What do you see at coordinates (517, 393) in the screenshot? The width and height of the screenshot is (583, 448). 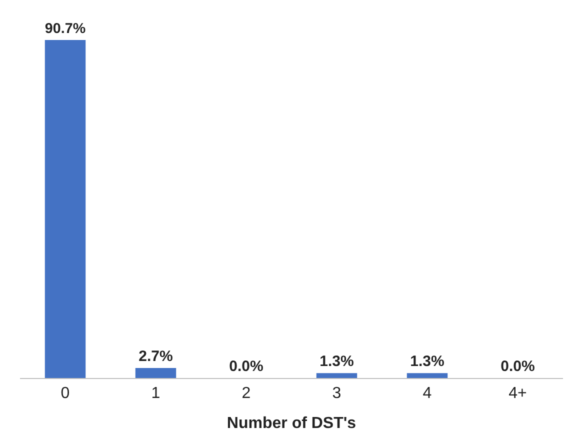 I see `x-tick-label: 4+` at bounding box center [517, 393].